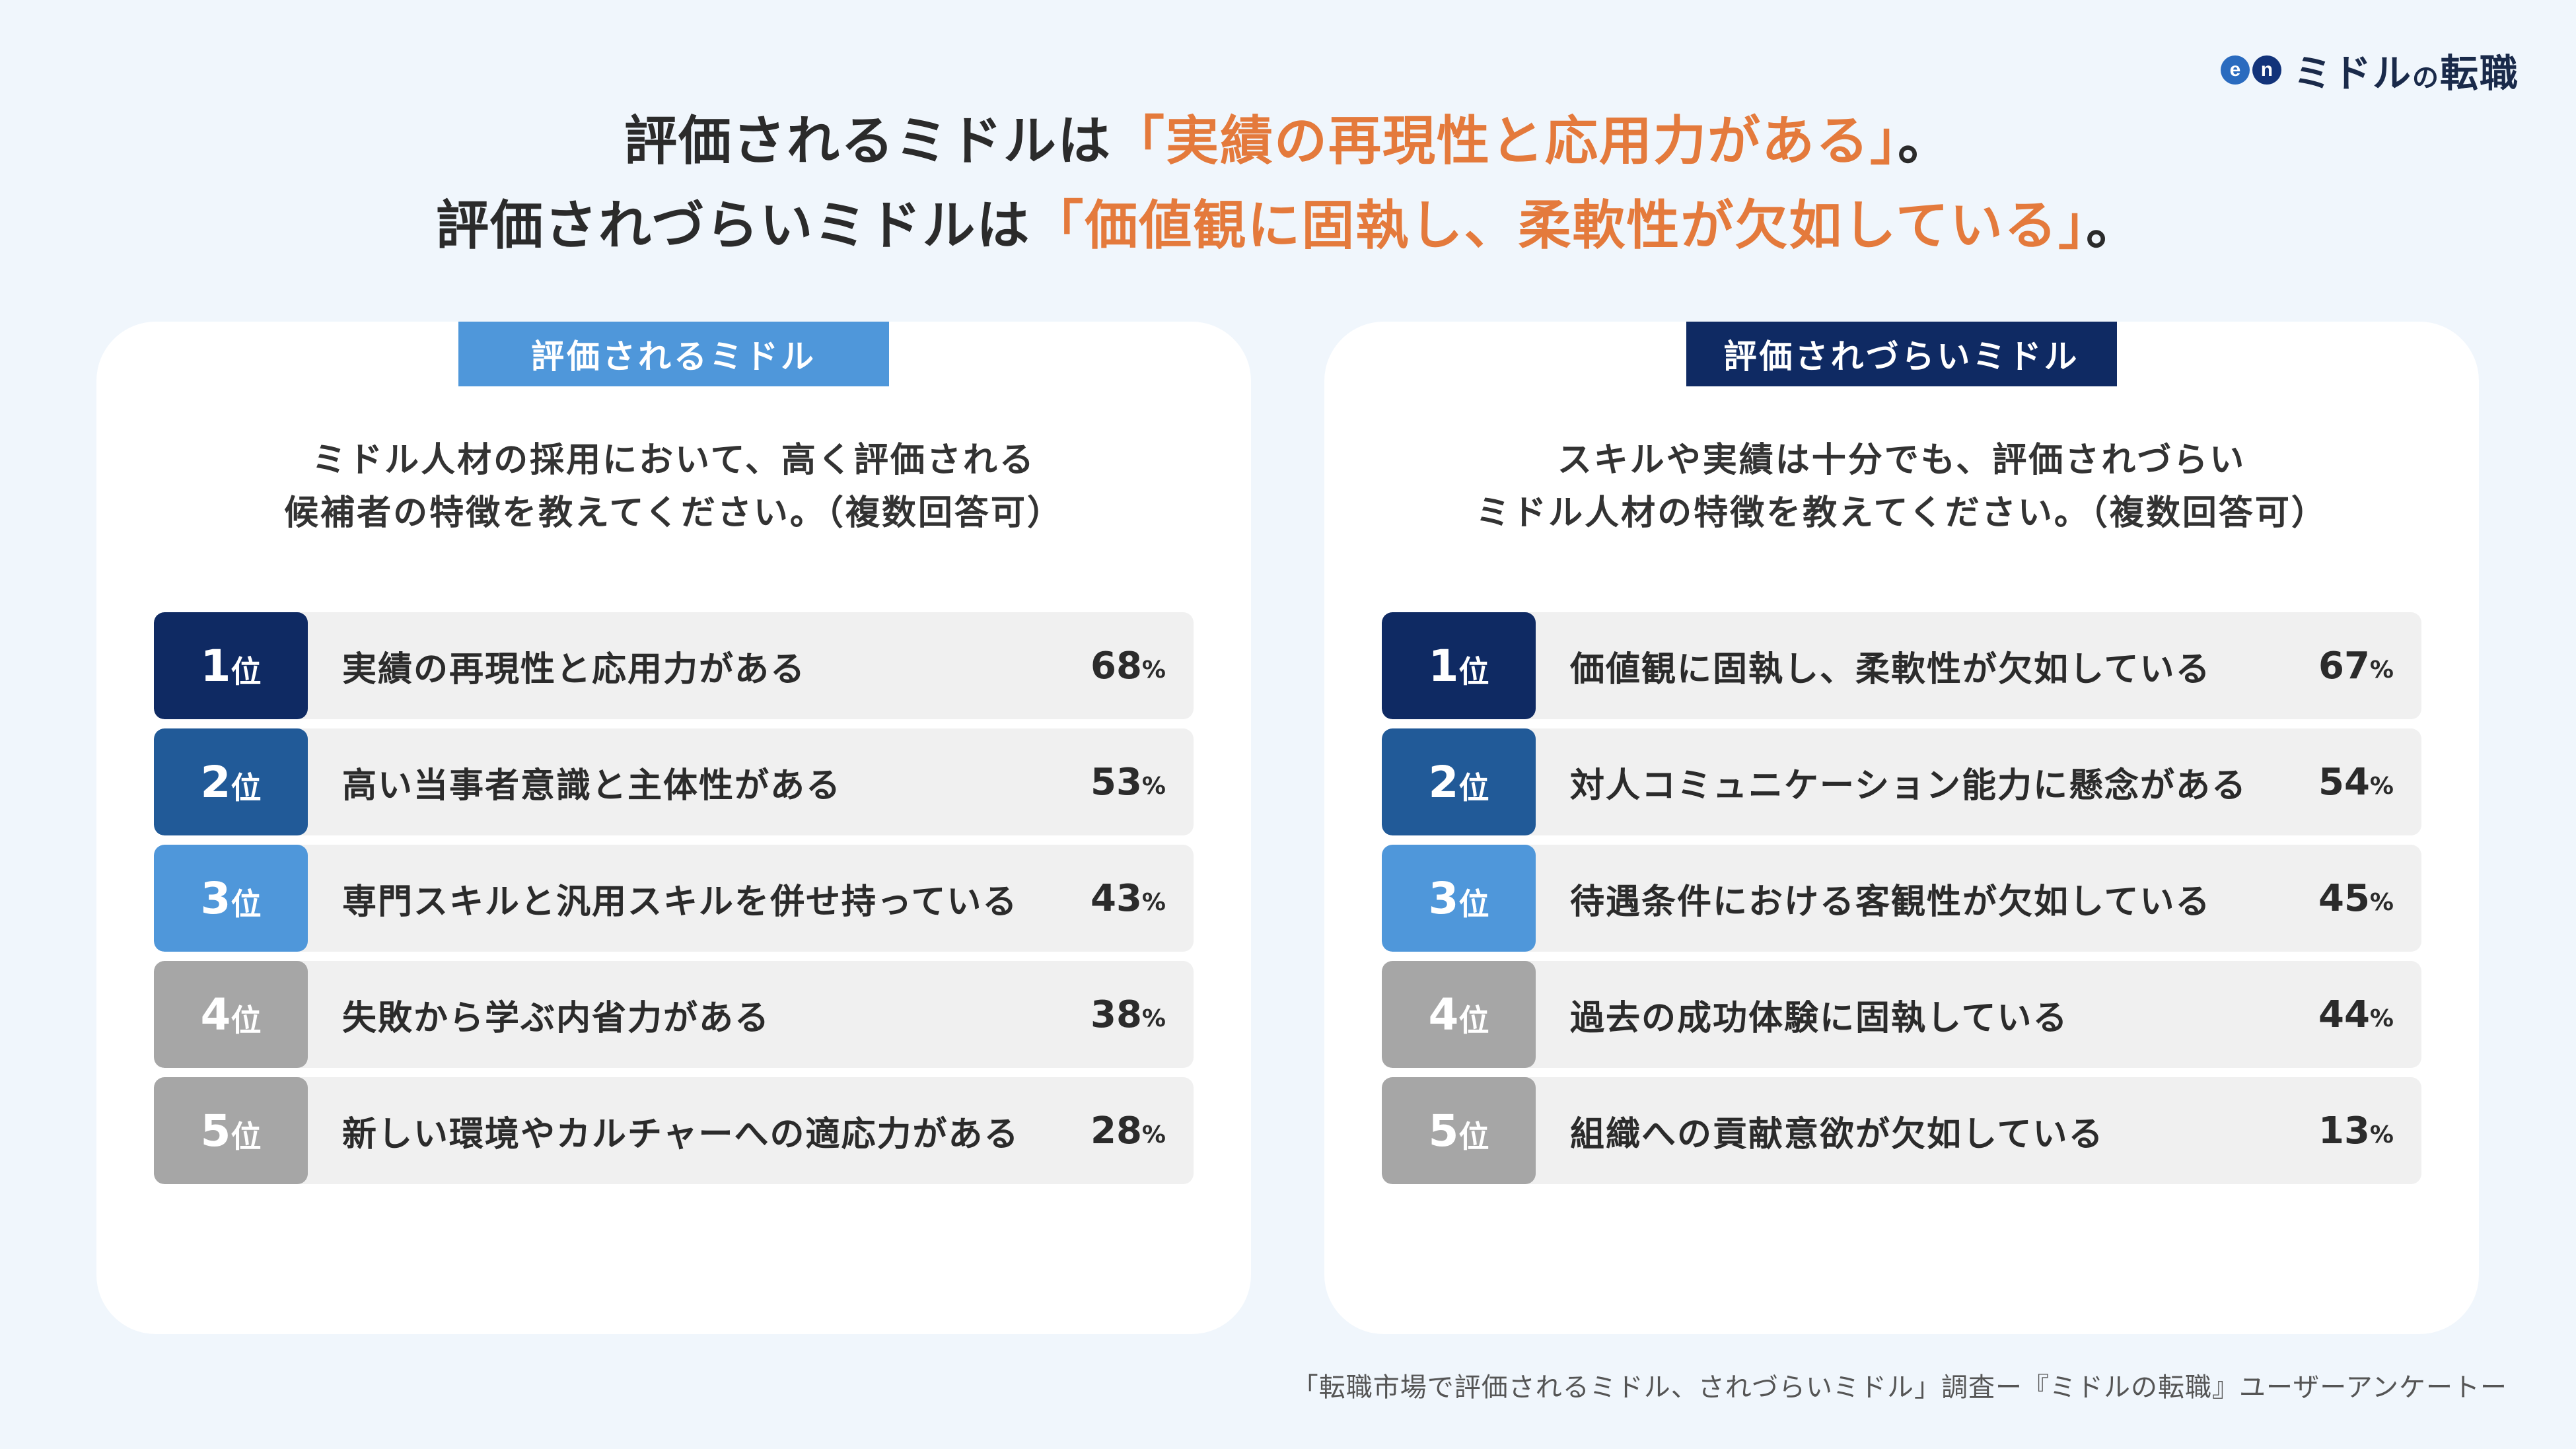 This screenshot has height=1449, width=2576. What do you see at coordinates (1116, 1131) in the screenshot?
I see `percentage-value: 28` at bounding box center [1116, 1131].